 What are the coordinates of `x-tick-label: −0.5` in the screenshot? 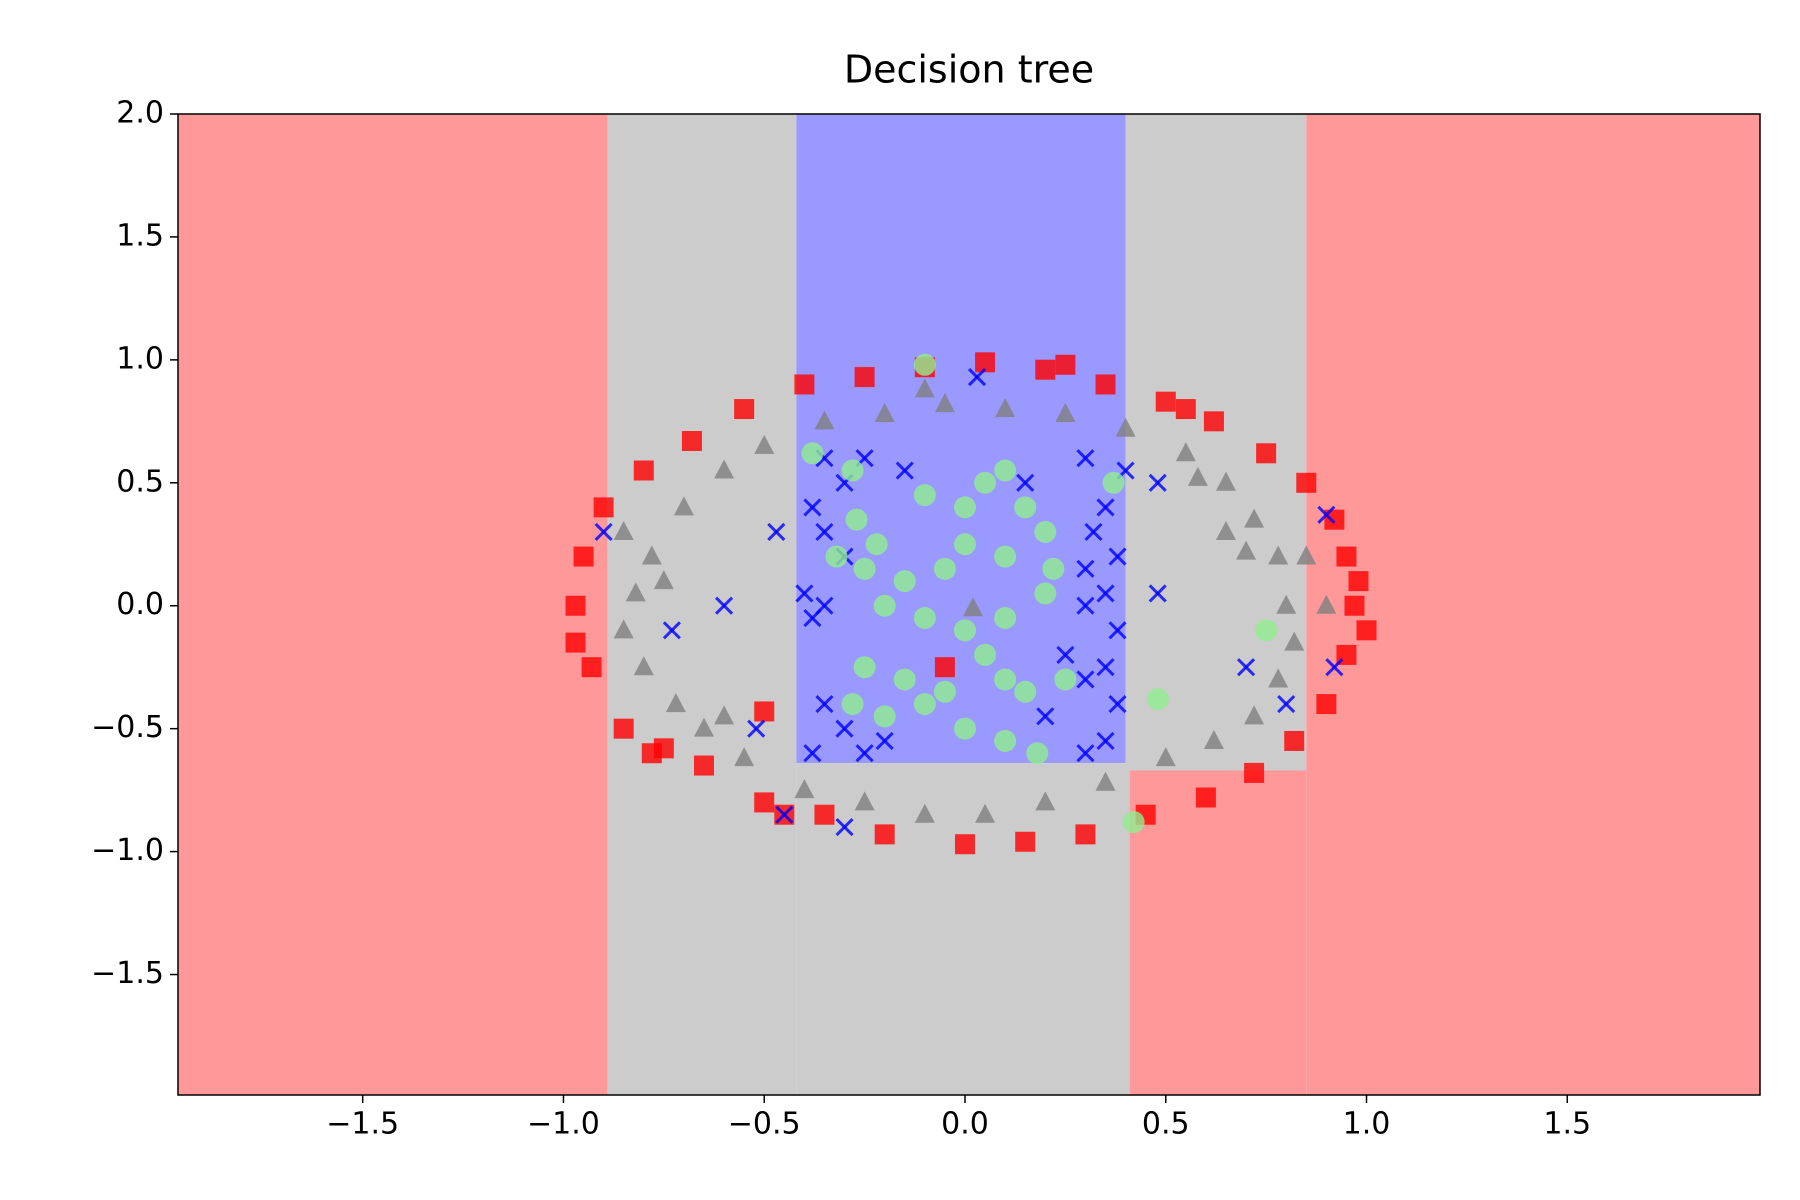 It's located at (764, 1124).